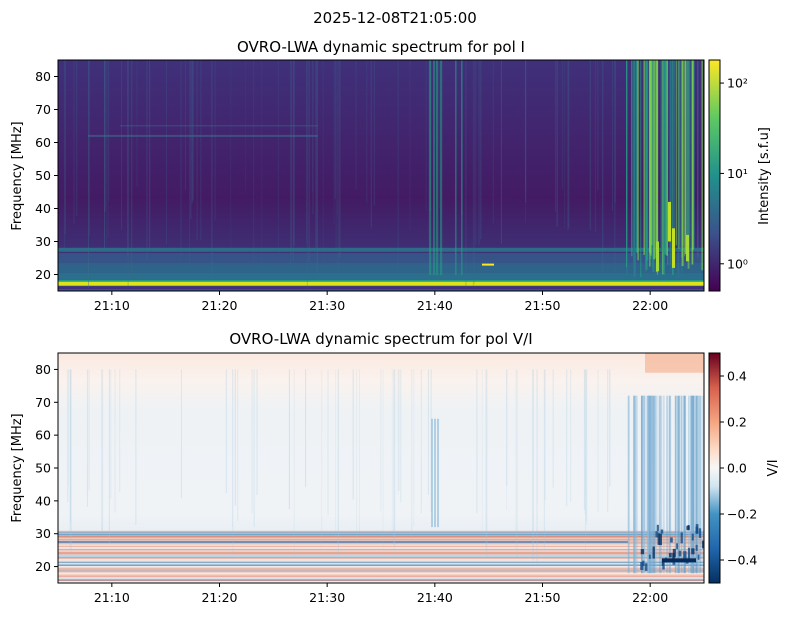  I want to click on y-tick-label-pol-i: 30, so click(43, 241).